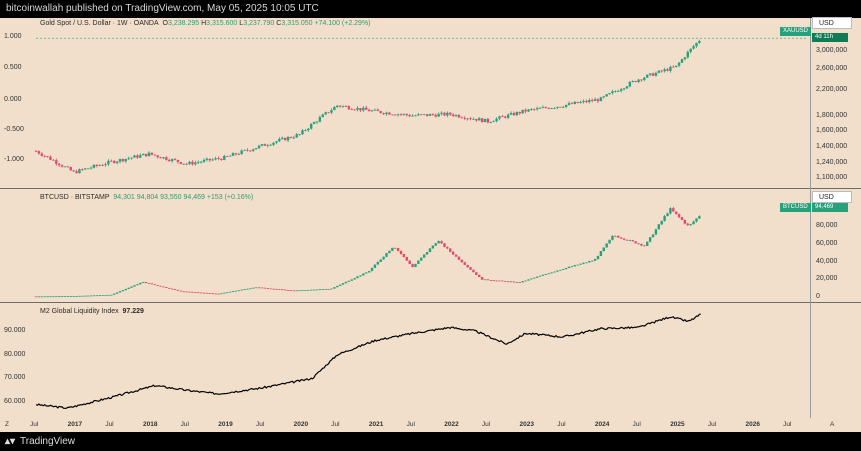  Describe the element at coordinates (832, 115) in the screenshot. I see `gold-right-tick-label: 1,800,000` at that location.